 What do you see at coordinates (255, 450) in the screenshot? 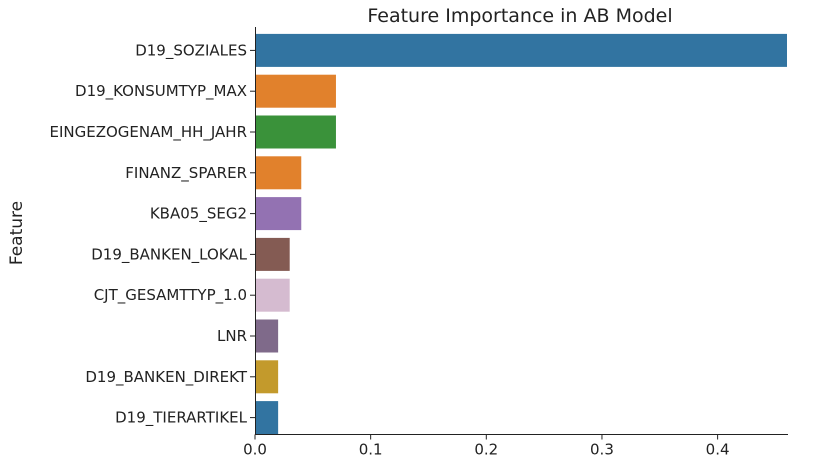
I see `x-tick-label: 0.0` at bounding box center [255, 450].